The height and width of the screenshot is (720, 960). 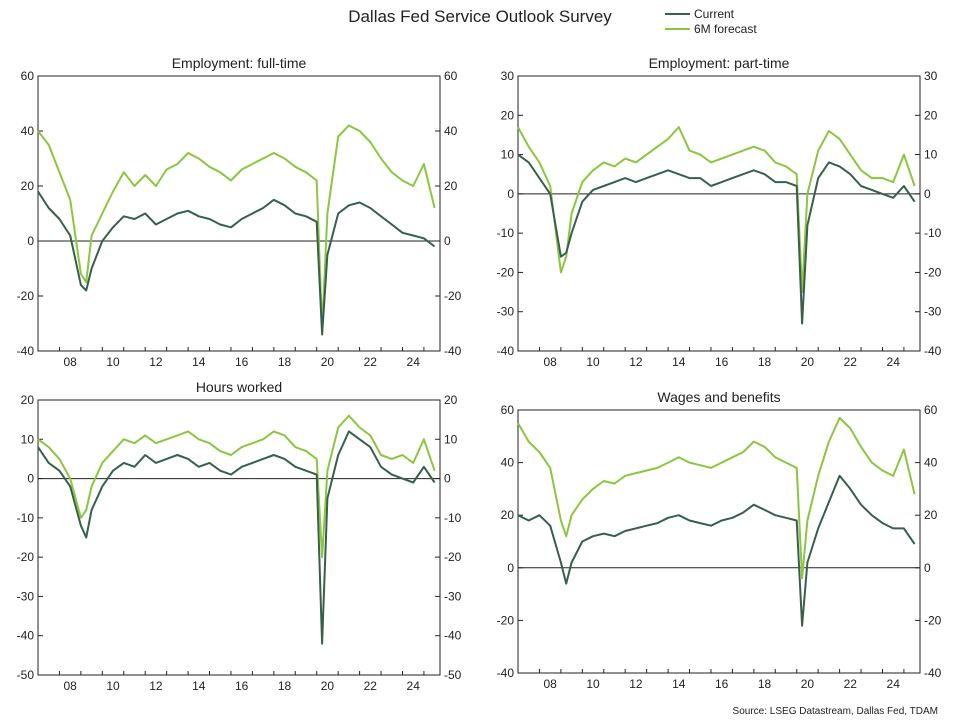 What do you see at coordinates (718, 397) in the screenshot?
I see `panel-title-wages-and-benefits: Wages and benefits` at bounding box center [718, 397].